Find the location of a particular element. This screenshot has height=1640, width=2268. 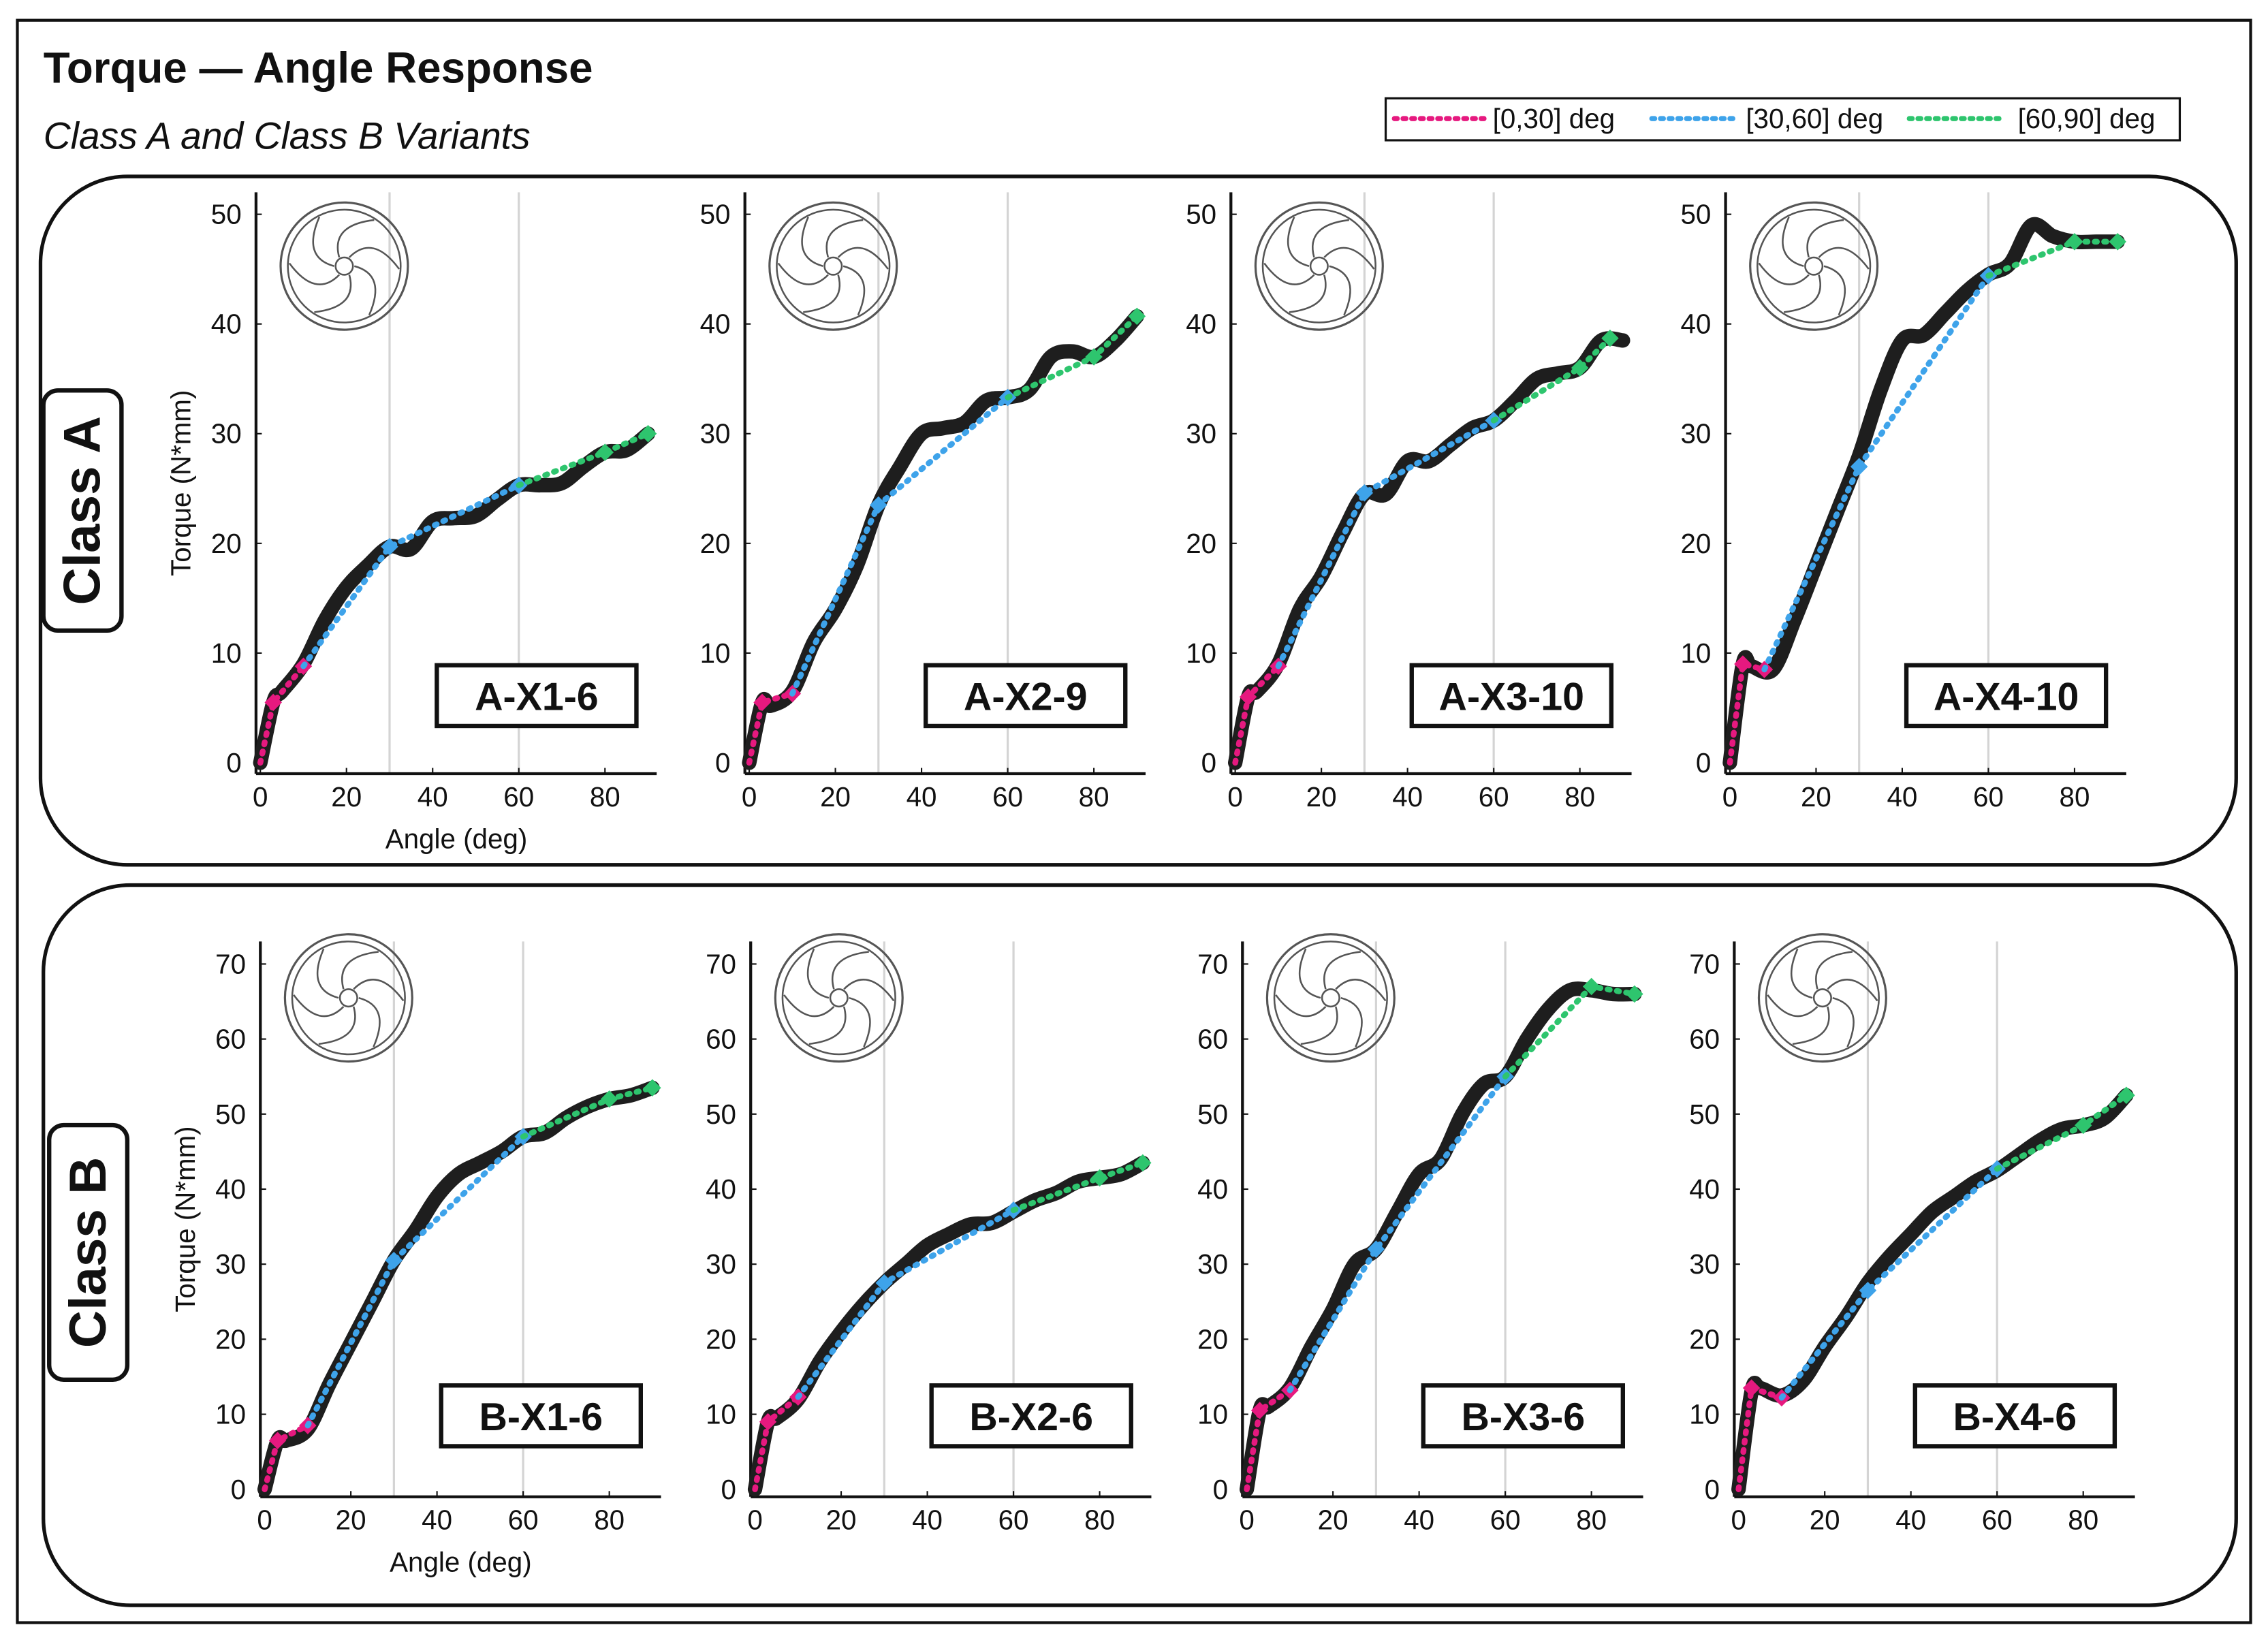

y-tick-label: 60 is located at coordinates (1704, 1039).